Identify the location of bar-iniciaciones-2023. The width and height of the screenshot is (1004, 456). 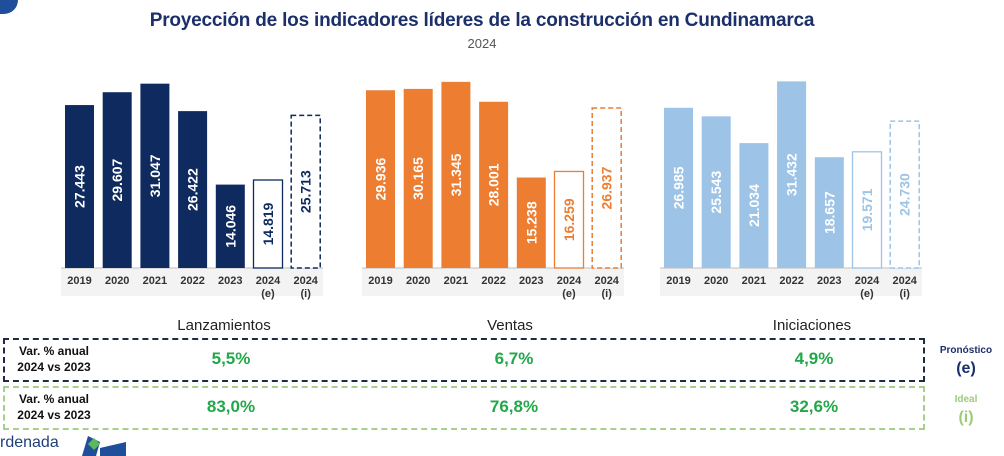
(829, 212).